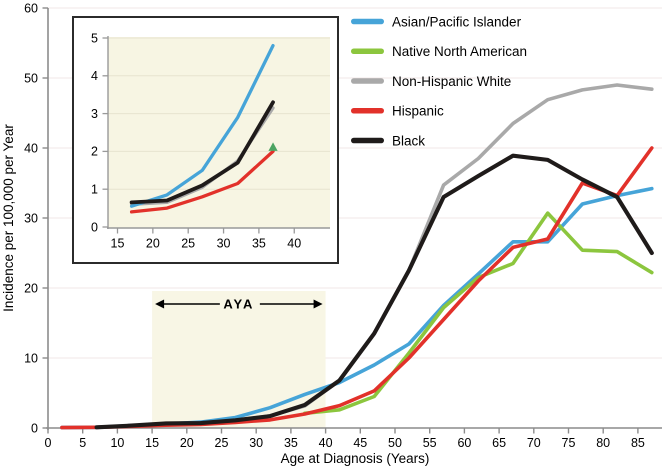 This screenshot has height=475, width=668. I want to click on x-tick-label: 60, so click(464, 443).